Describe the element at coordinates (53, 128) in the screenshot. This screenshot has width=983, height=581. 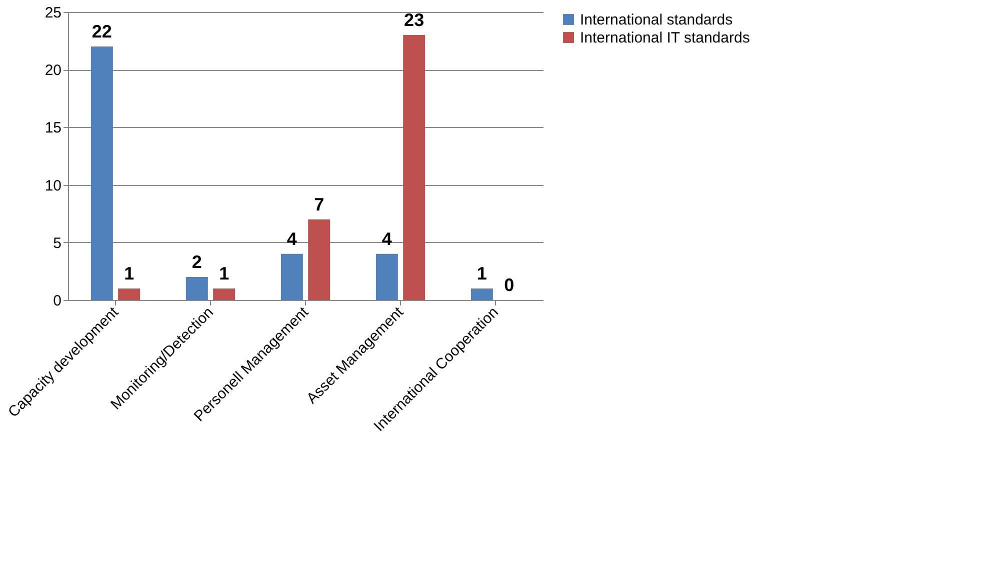
I see `y-tick-label: 15` at that location.